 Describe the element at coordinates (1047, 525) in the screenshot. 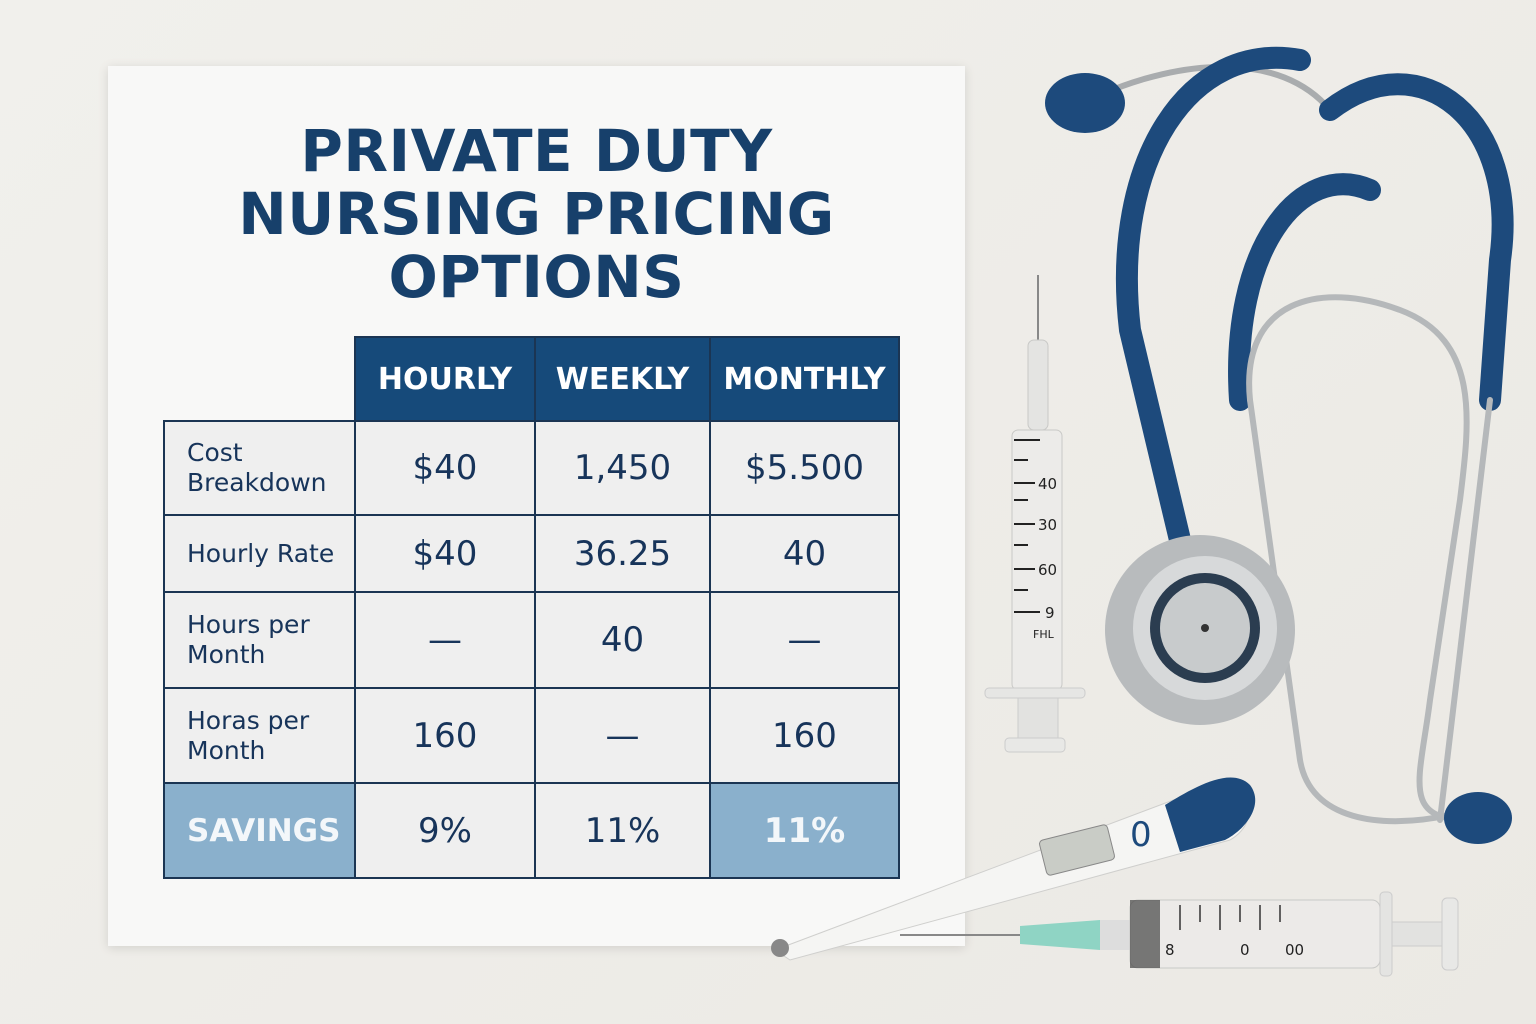

I see `scale-label: 30` at that location.